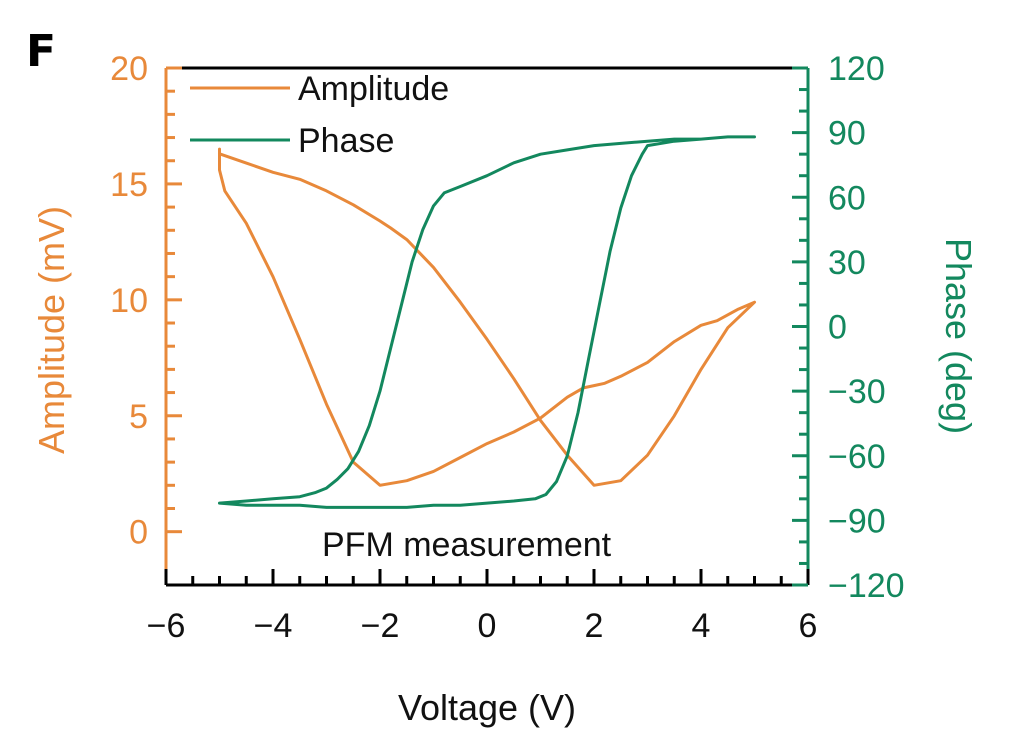 The width and height of the screenshot is (1030, 744). Describe the element at coordinates (857, 521) in the screenshot. I see `y-right-tick-label: −90` at that location.